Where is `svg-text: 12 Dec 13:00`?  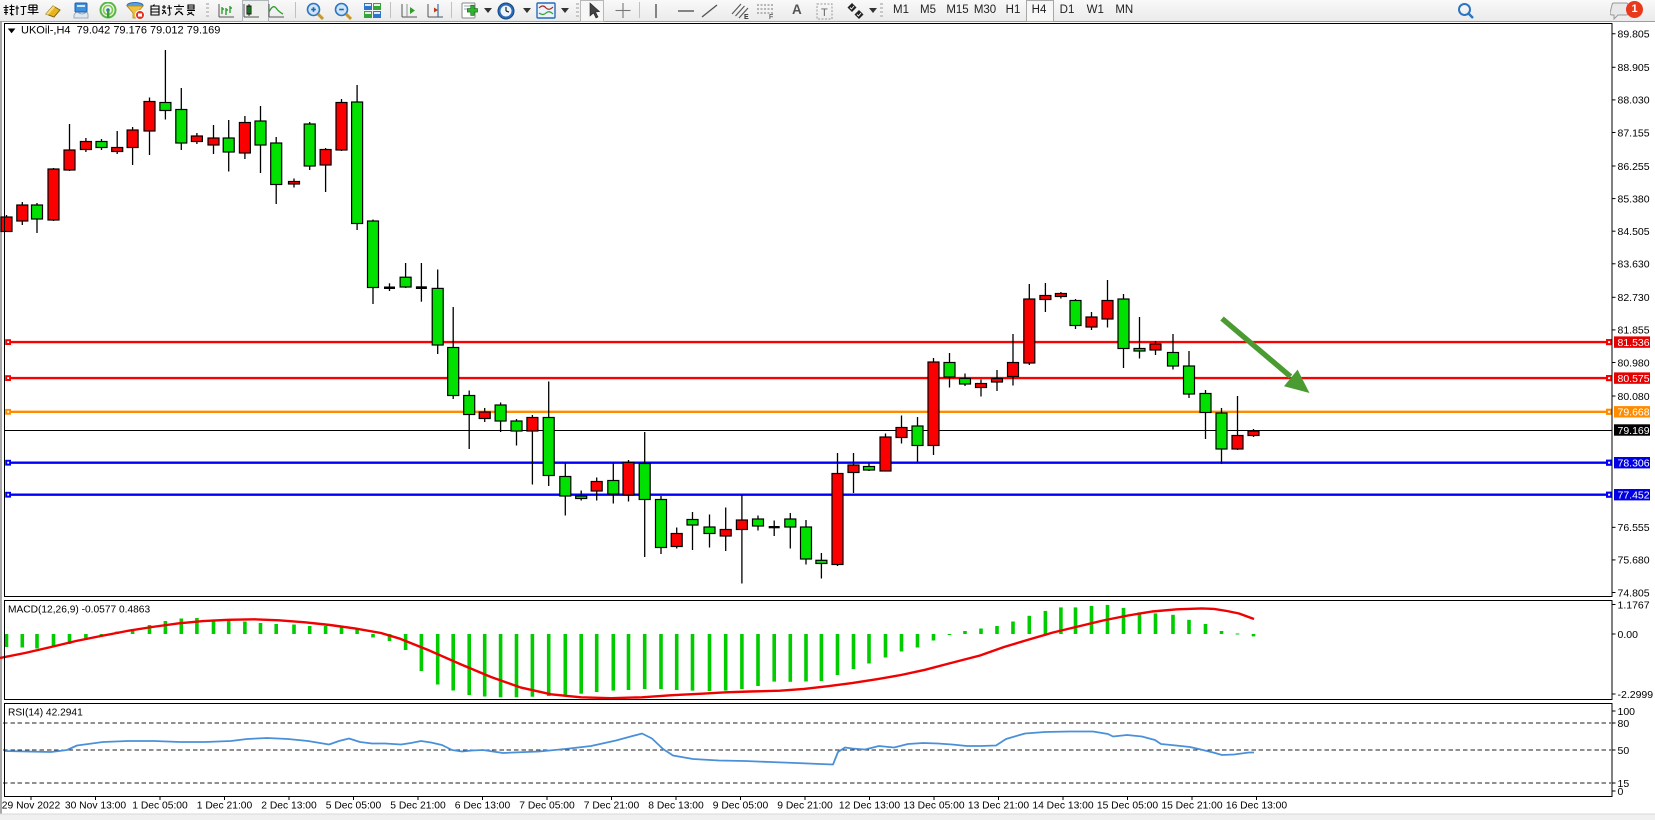 svg-text: 12 Dec 13:00 is located at coordinates (870, 806).